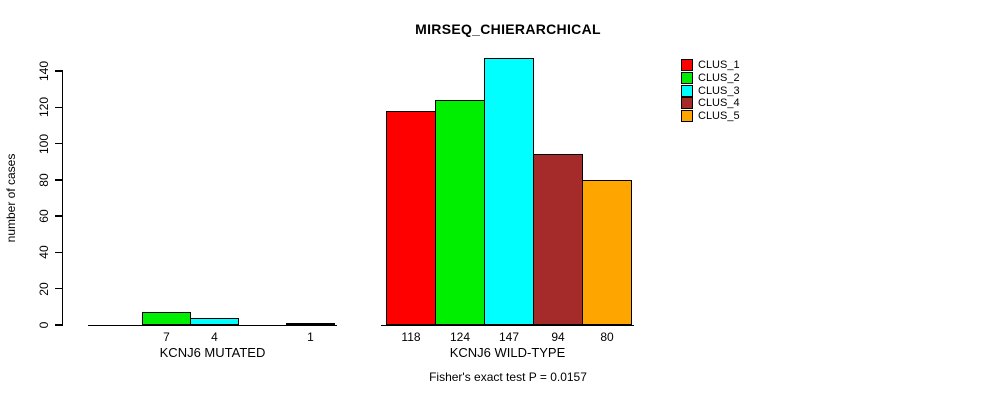  What do you see at coordinates (44, 216) in the screenshot?
I see `y-axis-tick-label: 60` at bounding box center [44, 216].